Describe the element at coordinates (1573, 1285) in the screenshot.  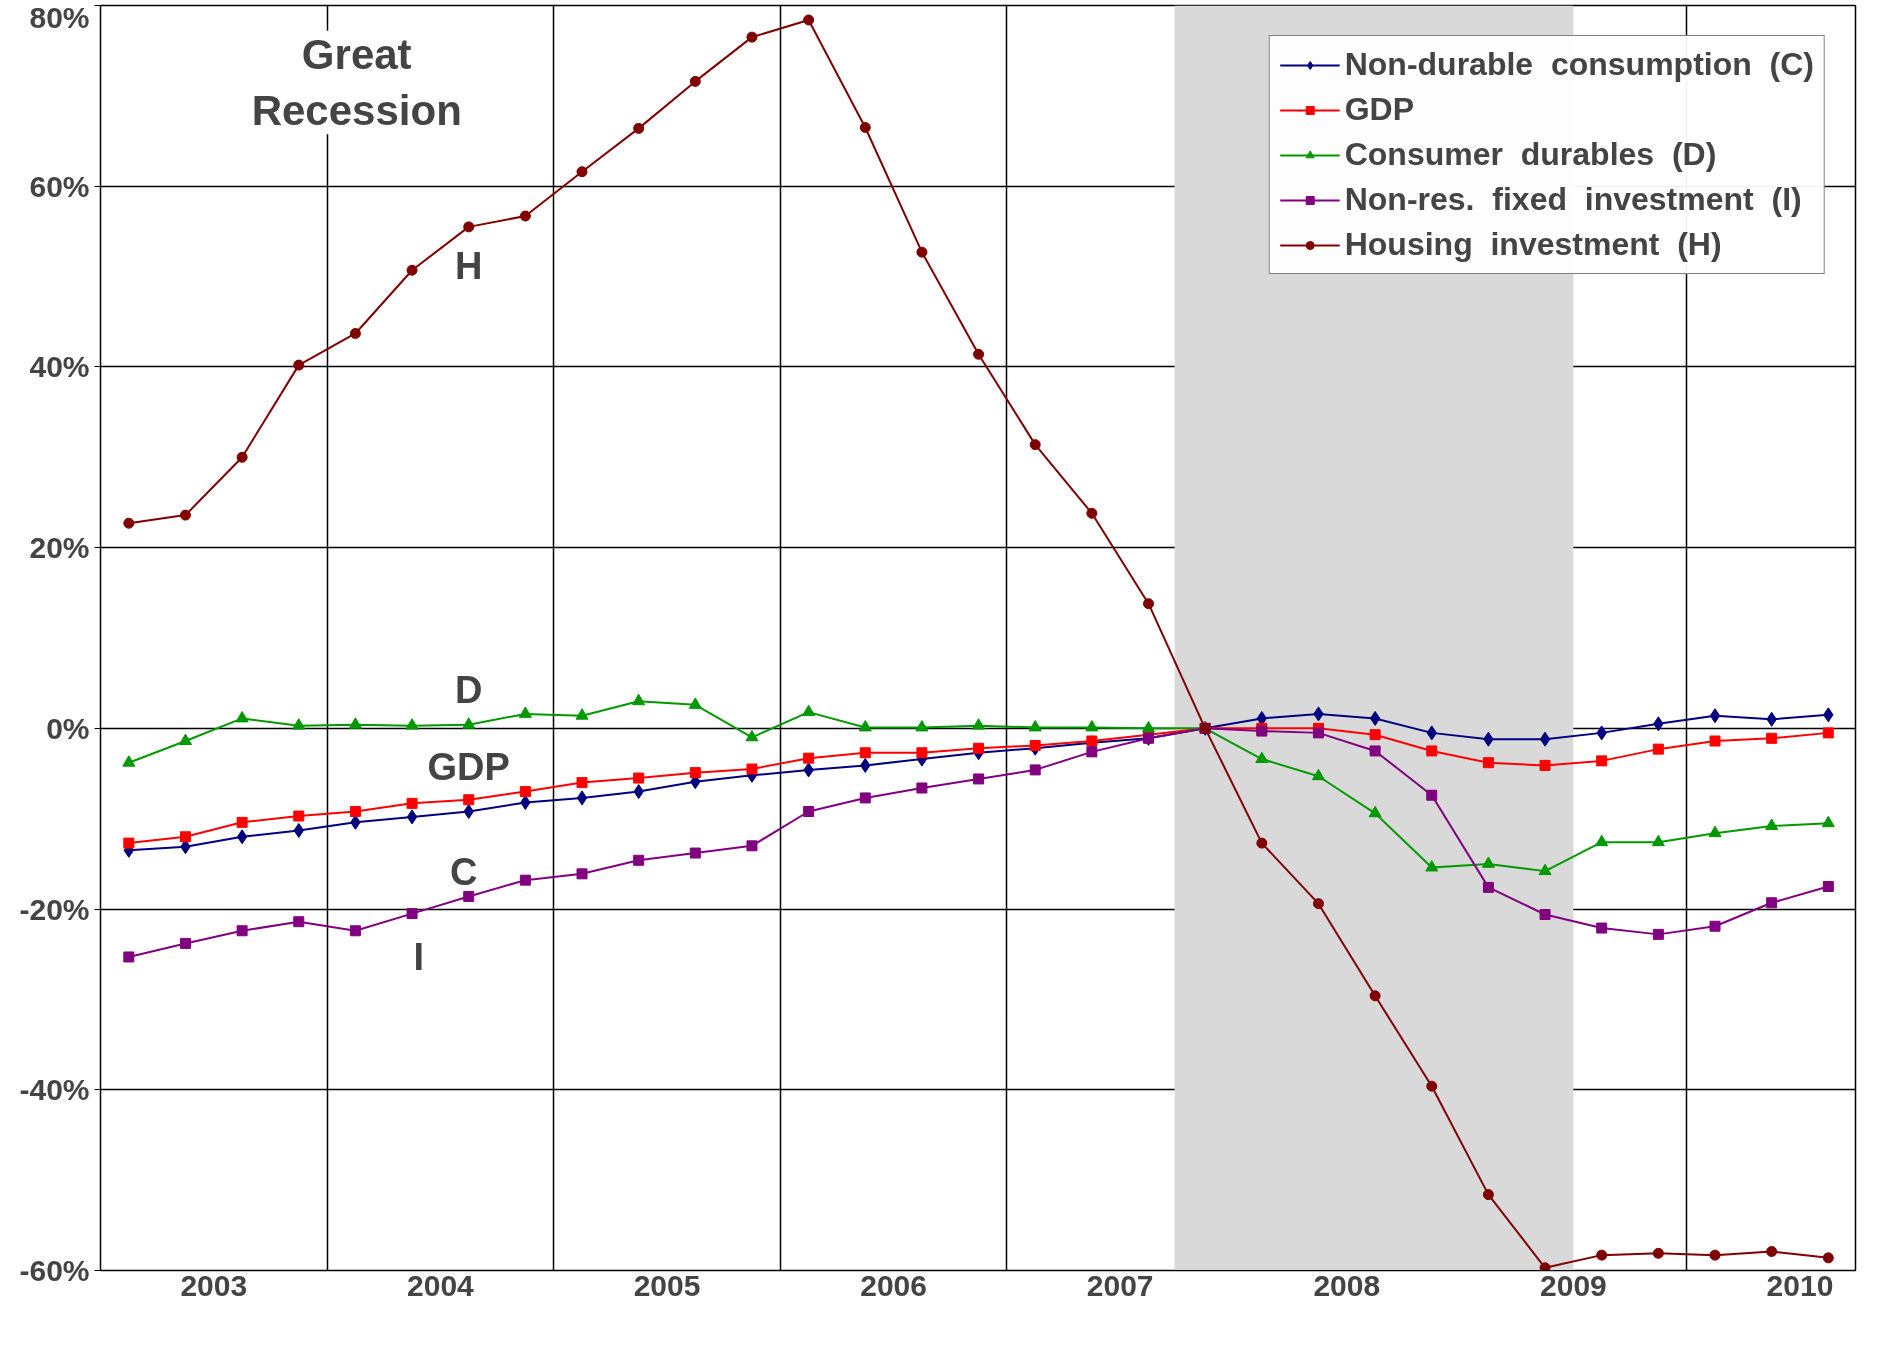
I see `x-tick-label: 2009` at that location.